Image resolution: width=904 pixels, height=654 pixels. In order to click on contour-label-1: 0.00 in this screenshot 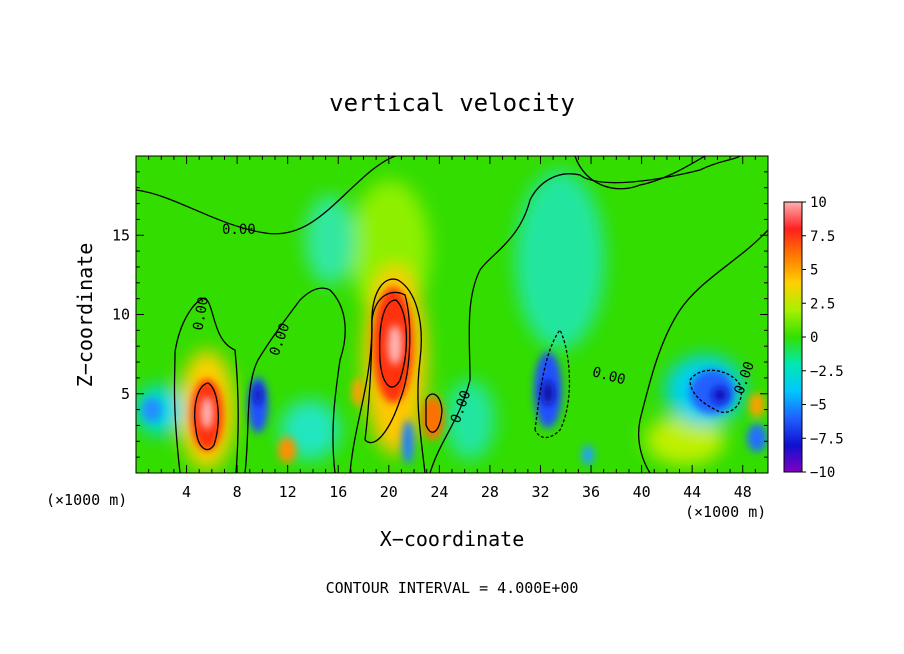, I will do `click(201, 314)`.